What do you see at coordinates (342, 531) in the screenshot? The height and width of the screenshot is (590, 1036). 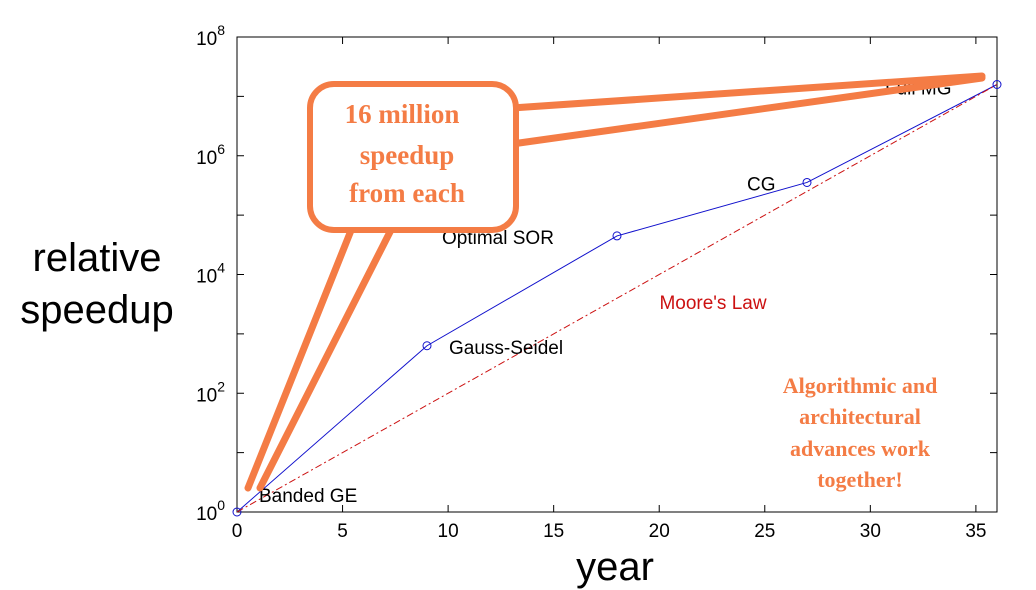 I see `x-tick-label: 5` at bounding box center [342, 531].